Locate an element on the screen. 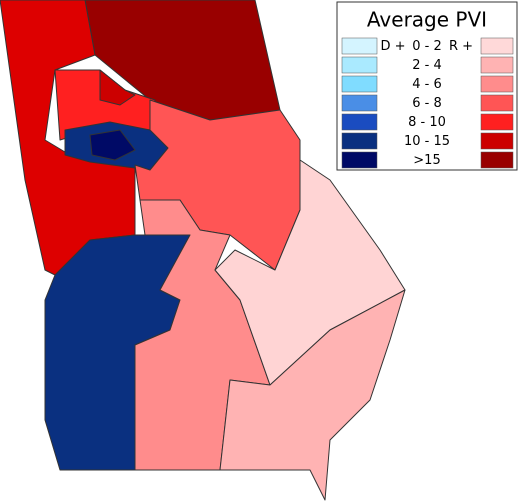 This screenshot has height=504, width=519. legend-range: 2 - 4 is located at coordinates (427, 65).